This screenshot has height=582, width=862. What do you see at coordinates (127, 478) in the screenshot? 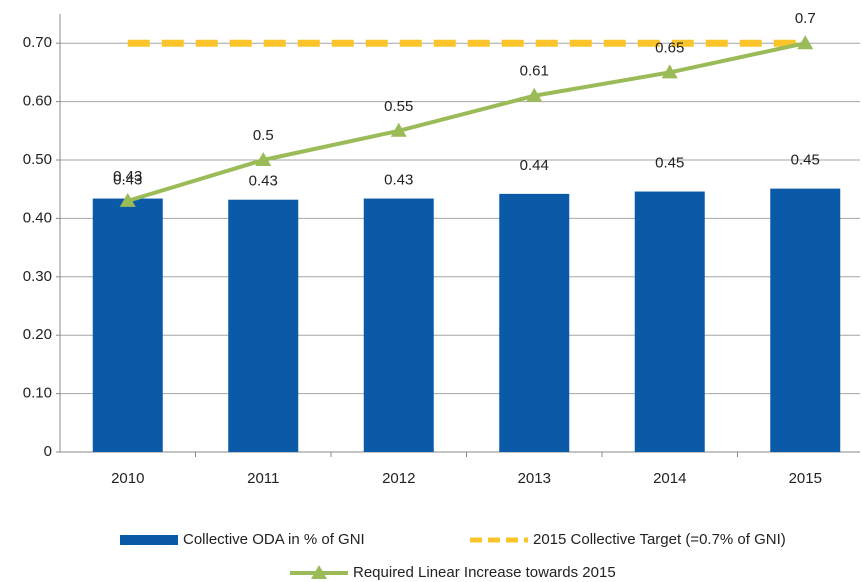
I see `x-tick-label: 2010` at bounding box center [127, 478].